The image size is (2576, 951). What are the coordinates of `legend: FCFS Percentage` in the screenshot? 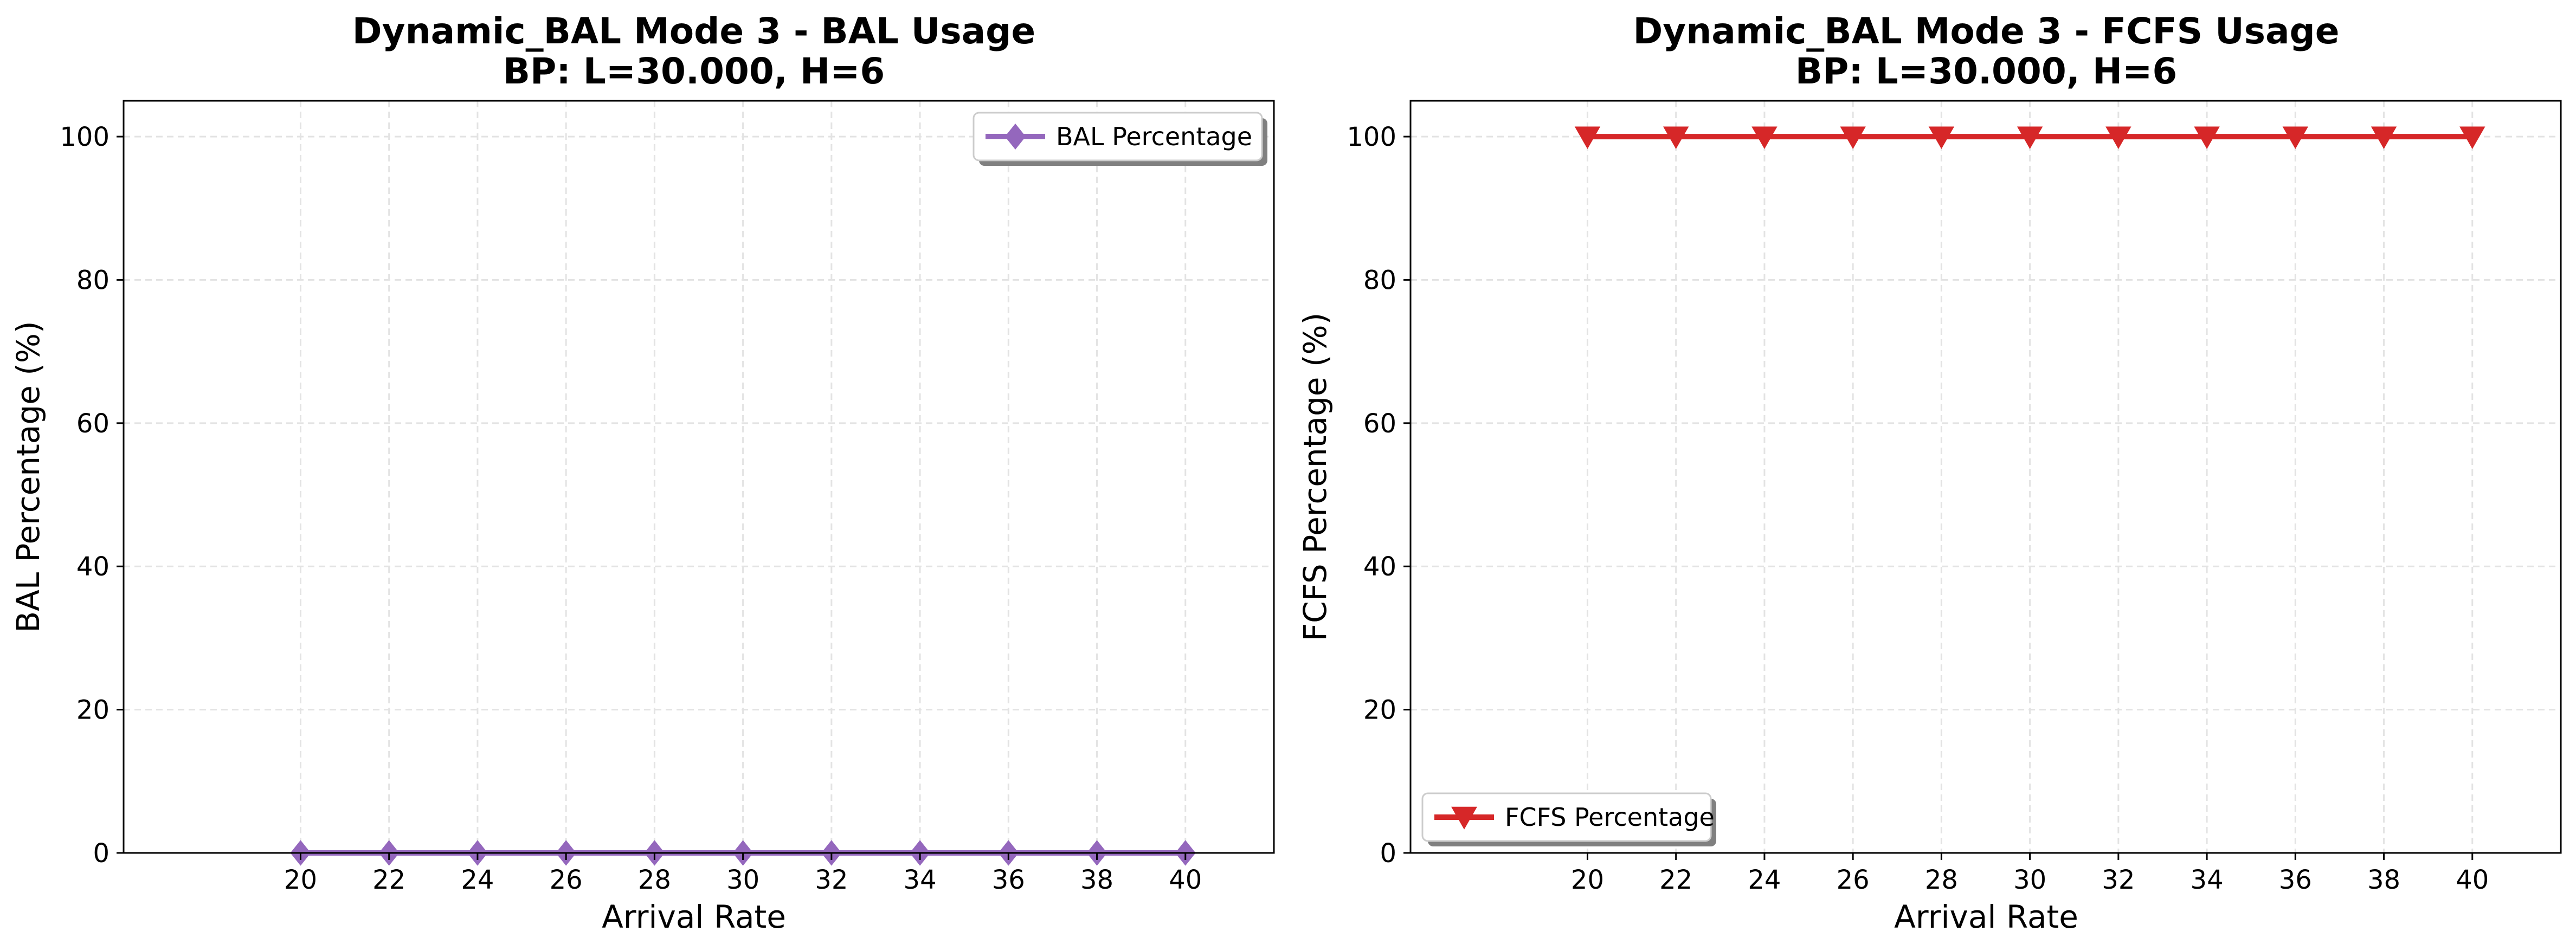 It's located at (1568, 819).